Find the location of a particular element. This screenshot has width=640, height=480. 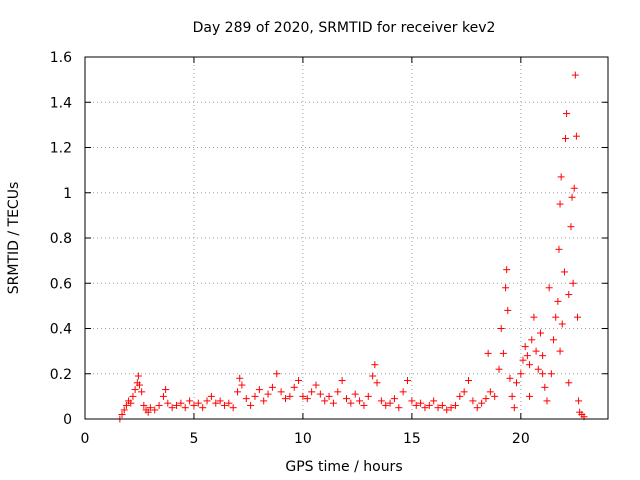

y-tick-label: 0.4 is located at coordinates (61, 330).